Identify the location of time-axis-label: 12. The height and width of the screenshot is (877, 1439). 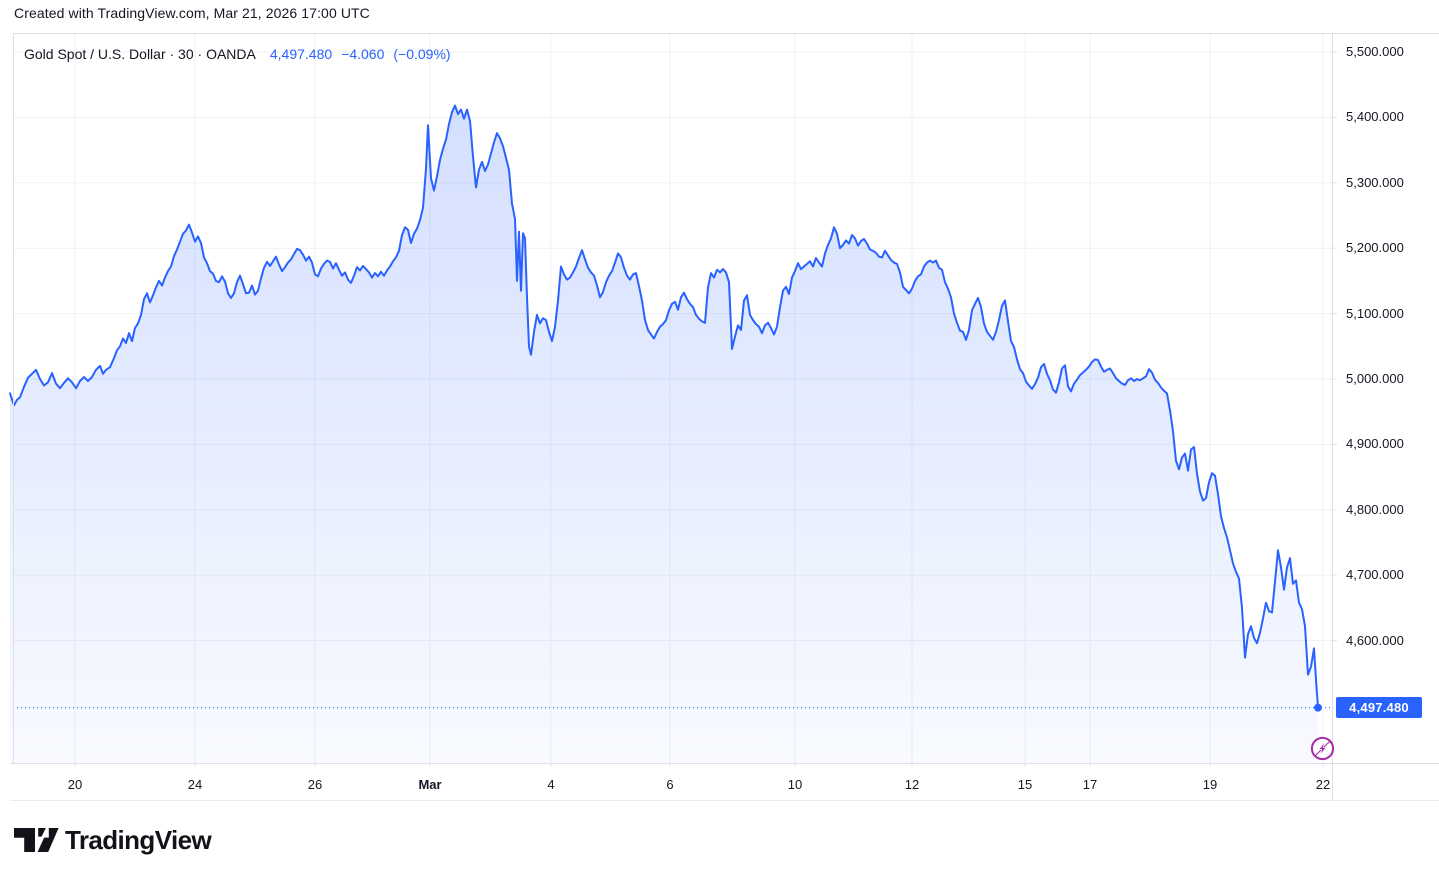
(912, 784).